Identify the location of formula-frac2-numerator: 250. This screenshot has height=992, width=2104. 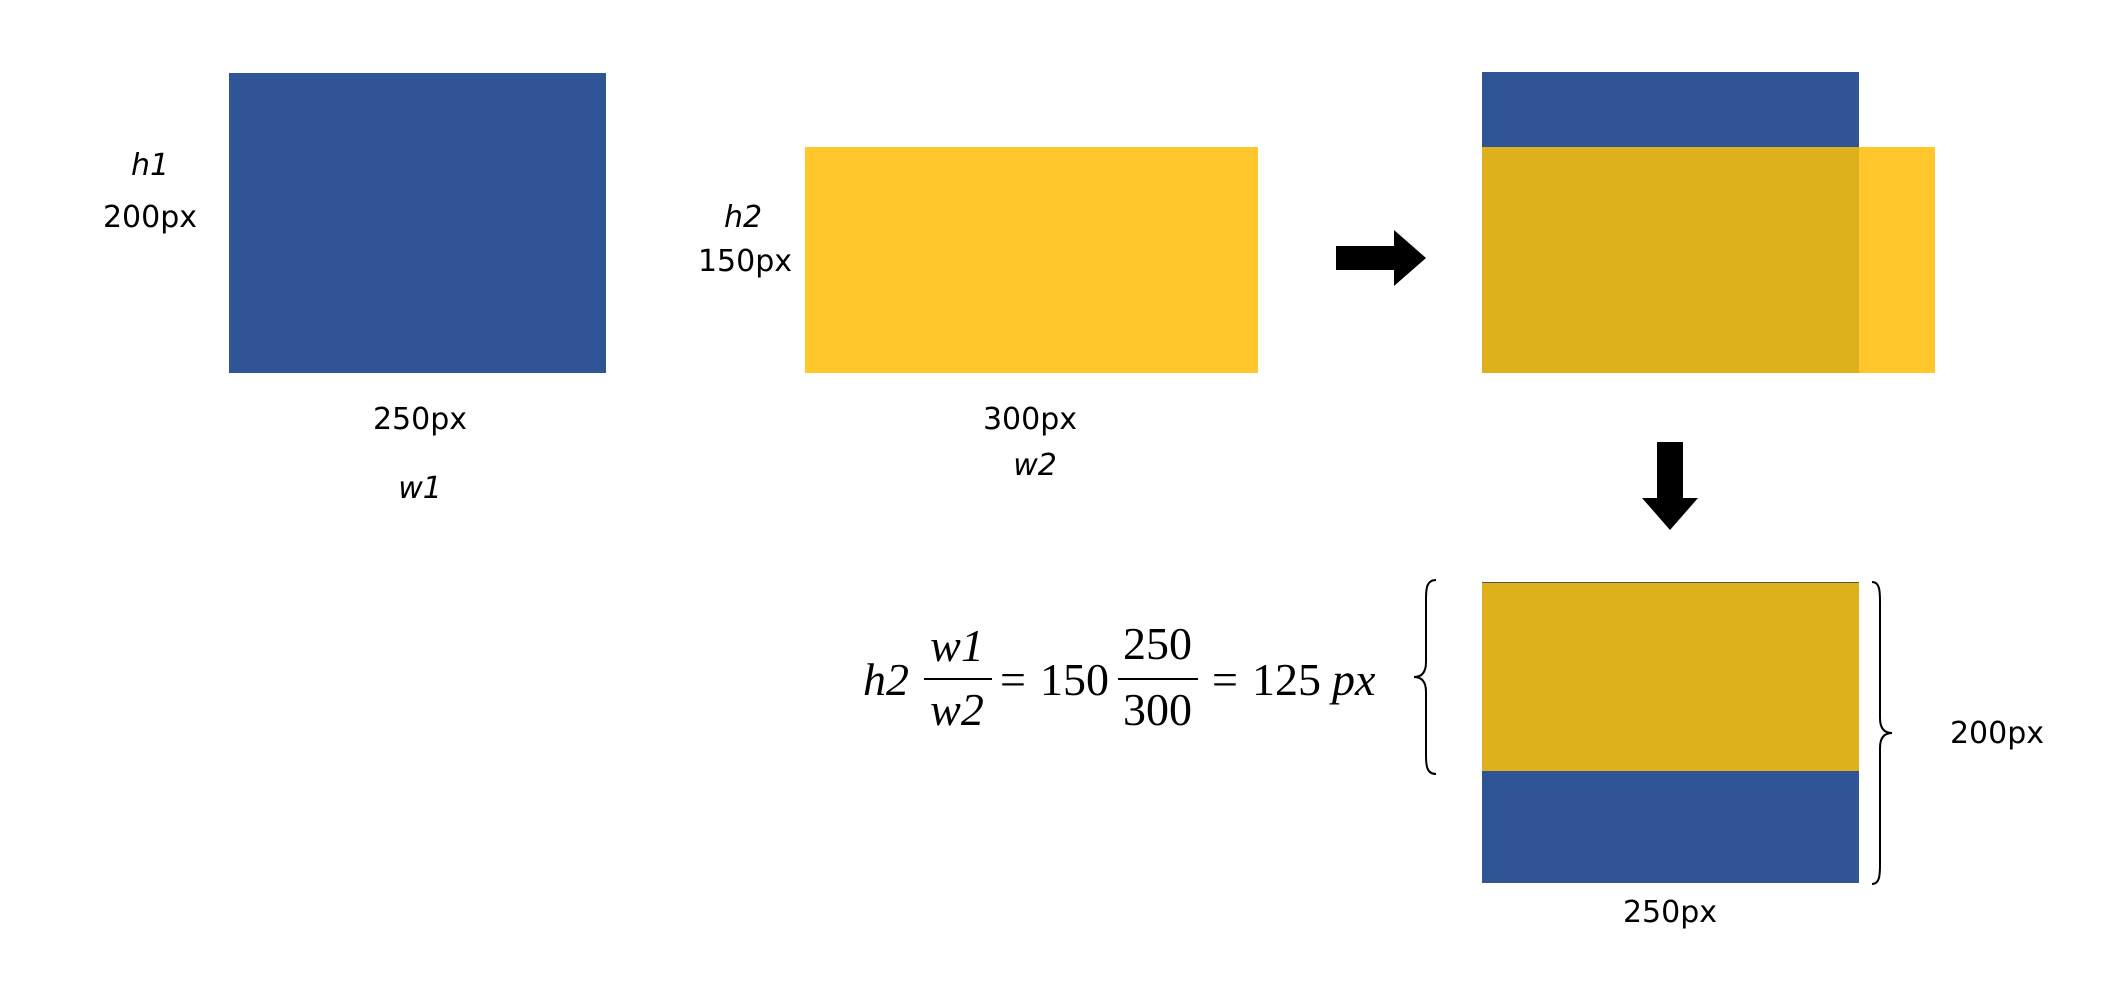
(1157, 643).